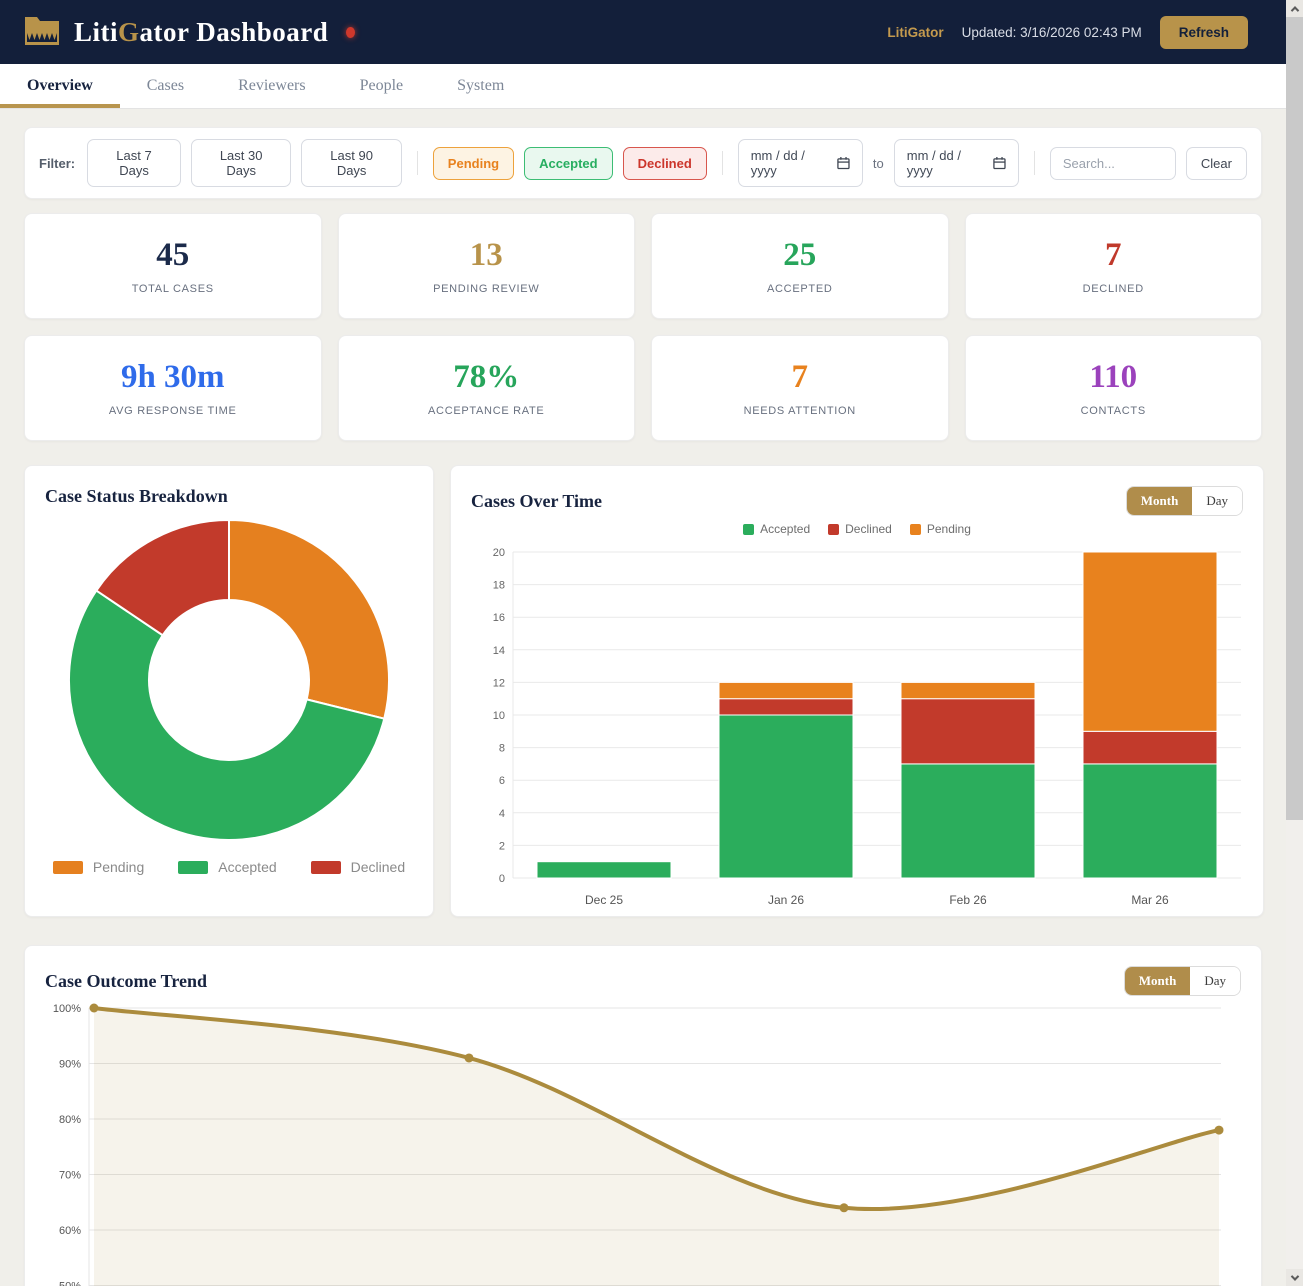  Describe the element at coordinates (172, 377) in the screenshot. I see `stat-value: 9h 30m` at that location.